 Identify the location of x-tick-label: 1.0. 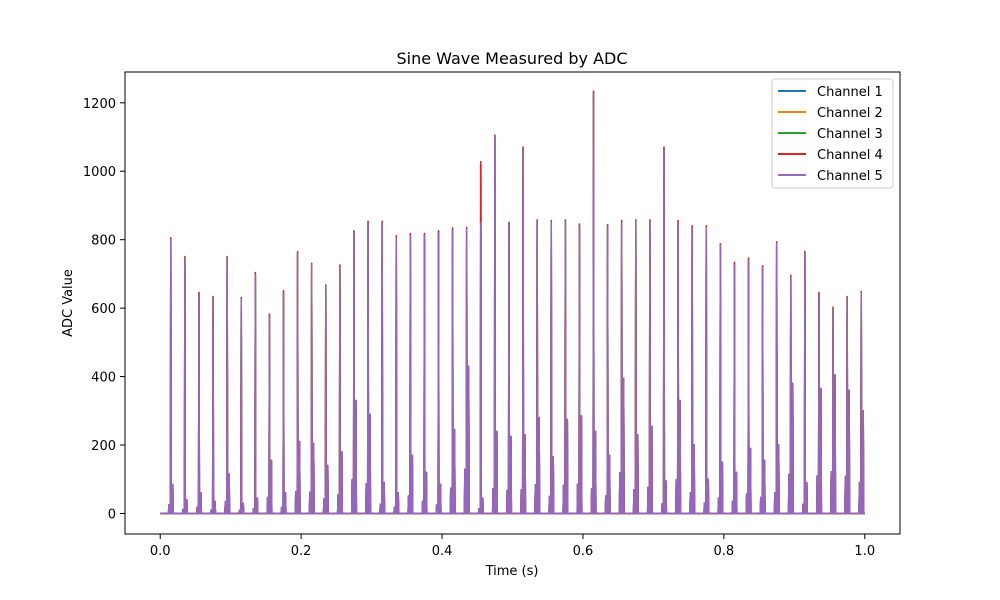
(864, 551).